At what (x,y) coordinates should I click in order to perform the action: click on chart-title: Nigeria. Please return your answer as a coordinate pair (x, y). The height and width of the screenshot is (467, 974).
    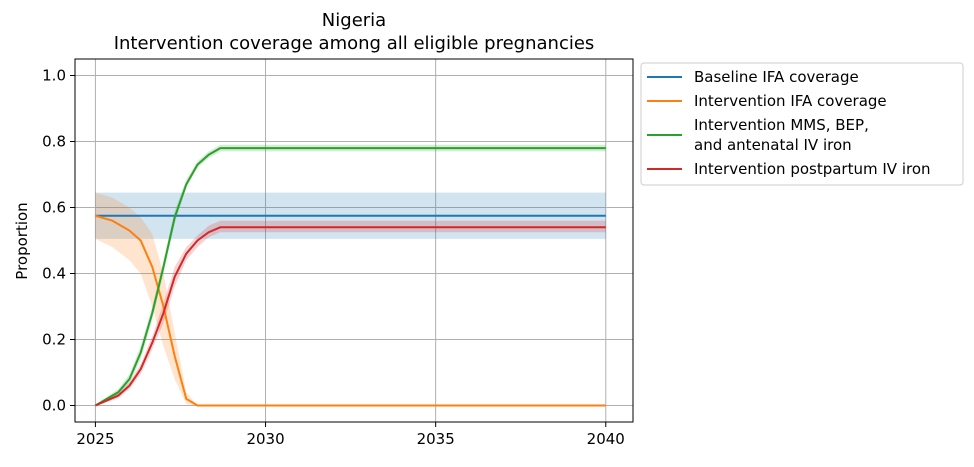
    Looking at the image, I should click on (354, 20).